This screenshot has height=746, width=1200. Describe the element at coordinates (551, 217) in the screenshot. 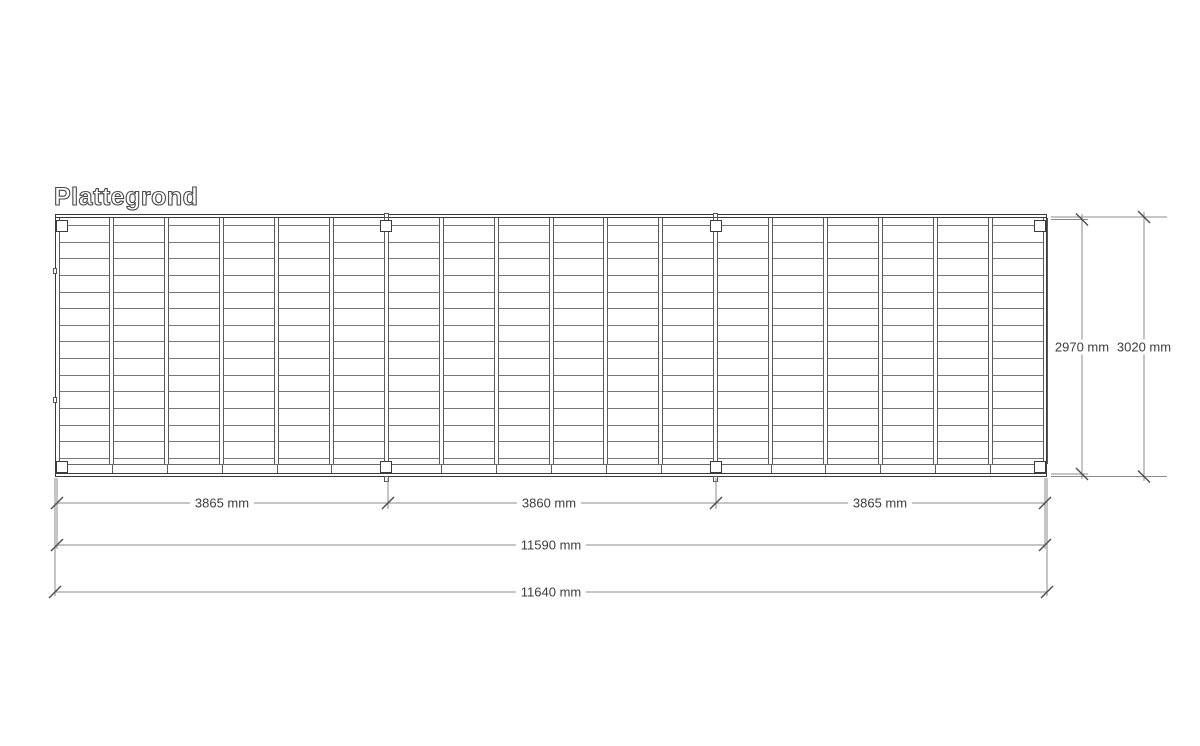

I see `rim-top-line` at that location.